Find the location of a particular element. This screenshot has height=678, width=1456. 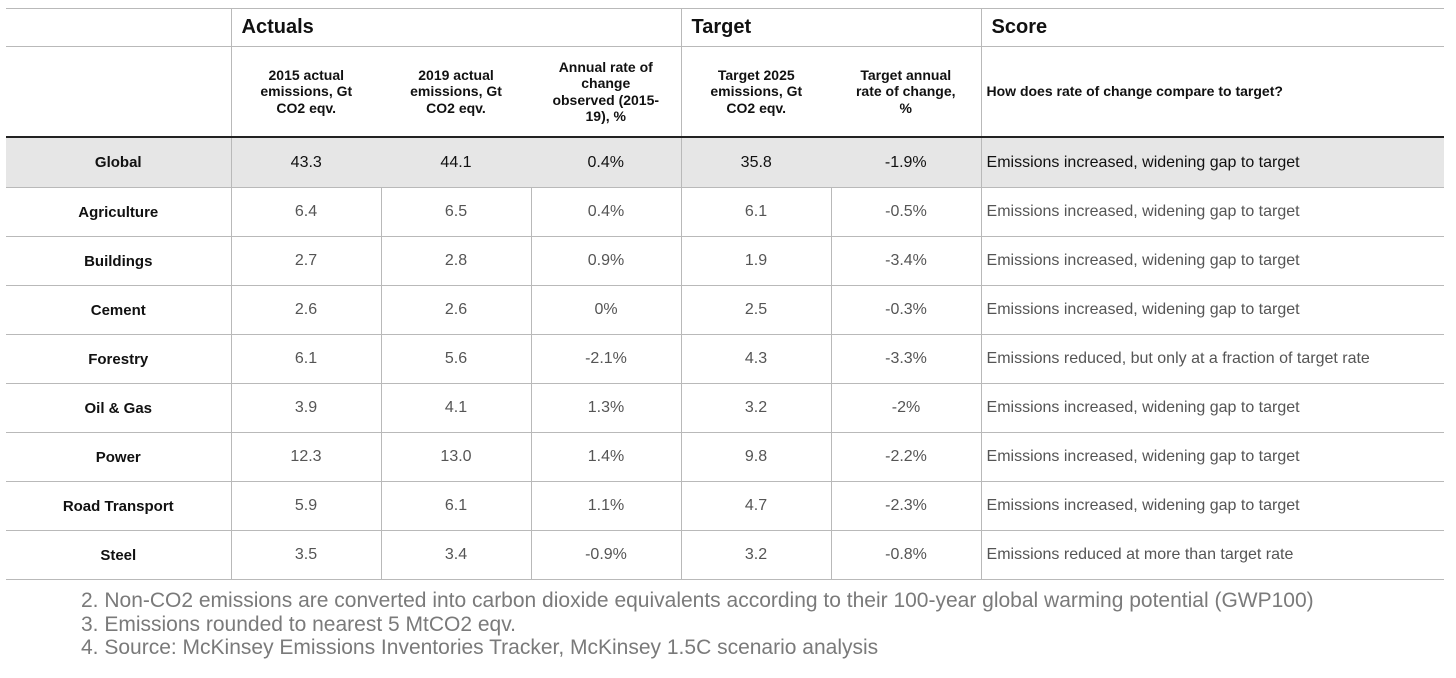

cell-2015: 6.1 is located at coordinates (306, 359).